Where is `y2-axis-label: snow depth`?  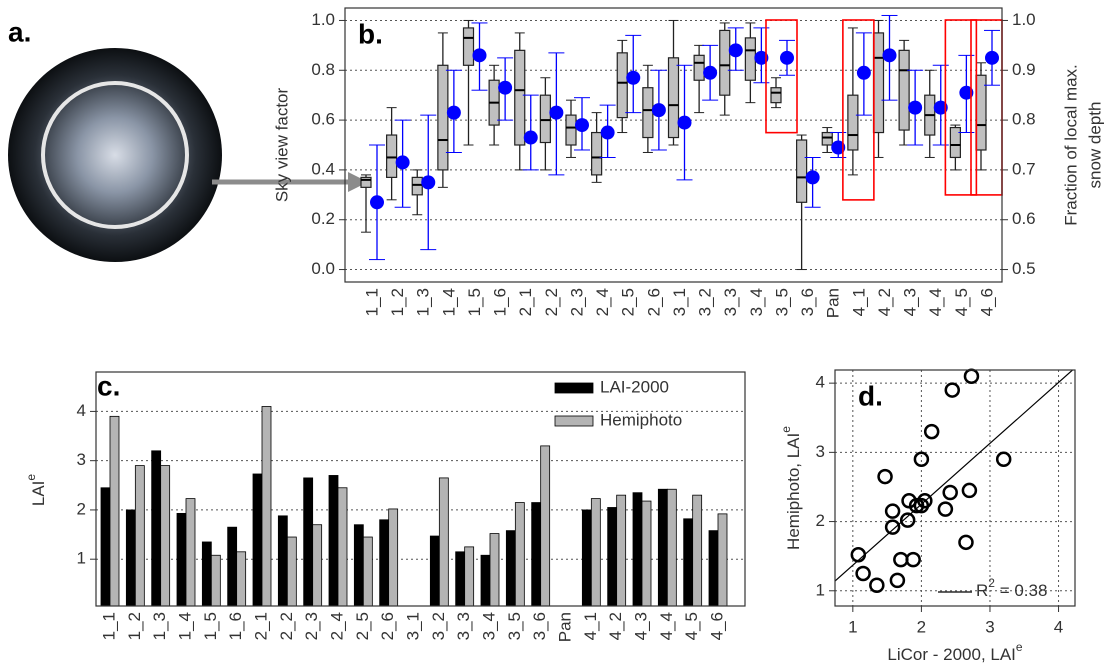 y2-axis-label: snow depth is located at coordinates (1094, 145).